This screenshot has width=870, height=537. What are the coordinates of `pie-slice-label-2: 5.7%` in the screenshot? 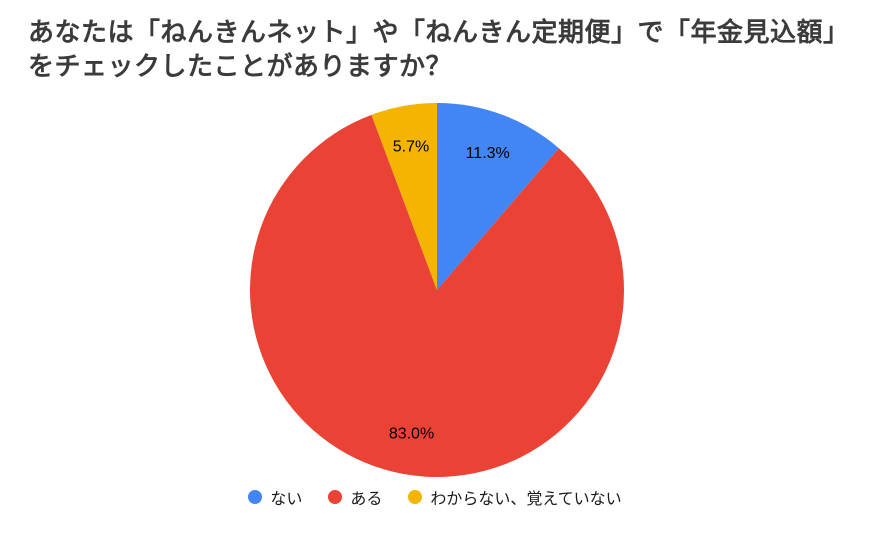 It's located at (411, 147).